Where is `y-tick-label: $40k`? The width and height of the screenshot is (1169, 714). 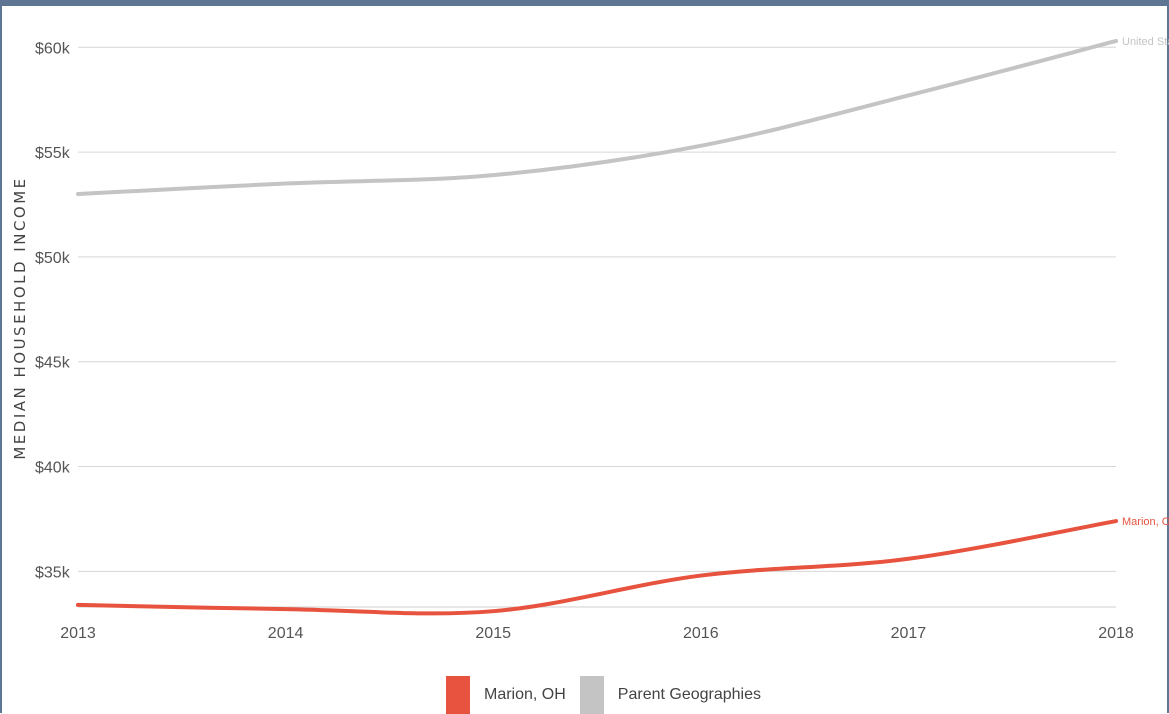
y-tick-label: $40k is located at coordinates (53, 468).